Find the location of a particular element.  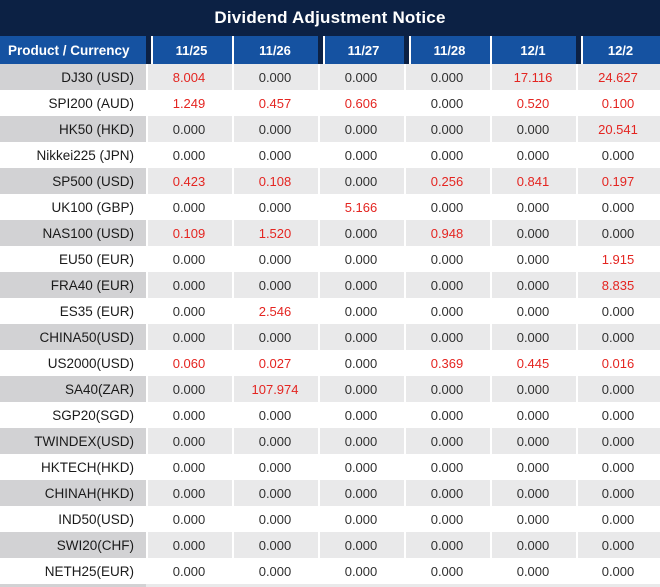

dividend-value-cell: 1.915 is located at coordinates (618, 259).